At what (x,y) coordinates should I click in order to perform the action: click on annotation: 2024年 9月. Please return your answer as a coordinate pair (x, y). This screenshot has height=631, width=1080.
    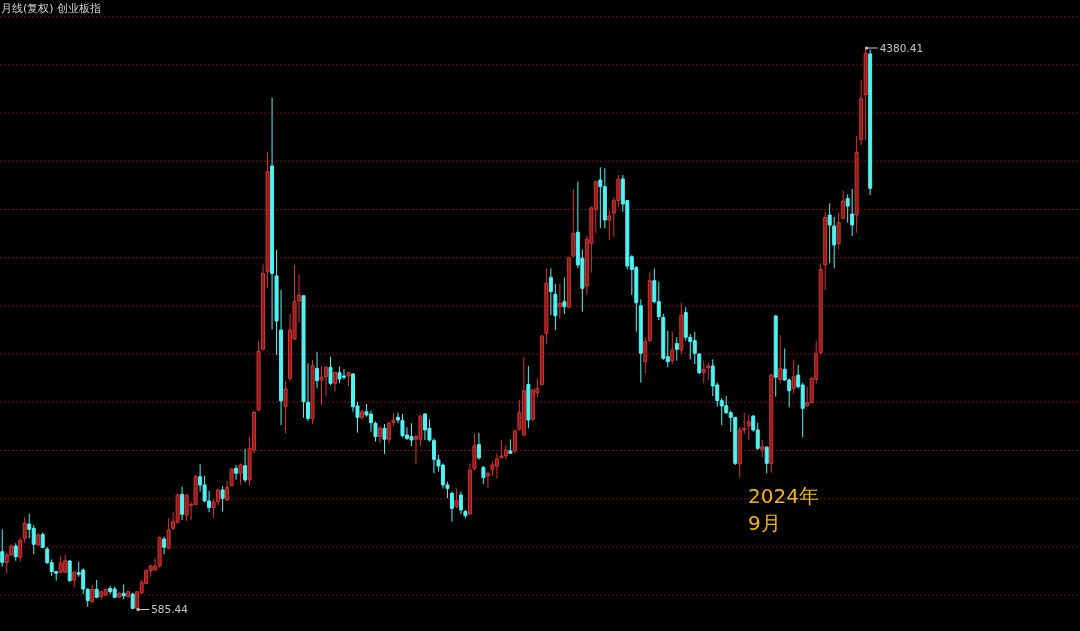
    Looking at the image, I should click on (783, 509).